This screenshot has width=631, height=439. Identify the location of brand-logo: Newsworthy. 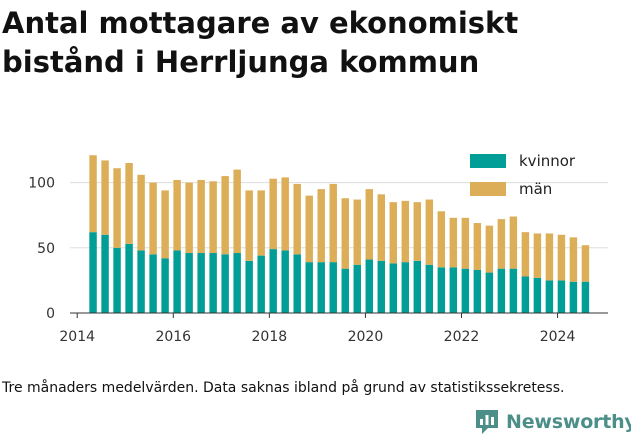
(552, 422).